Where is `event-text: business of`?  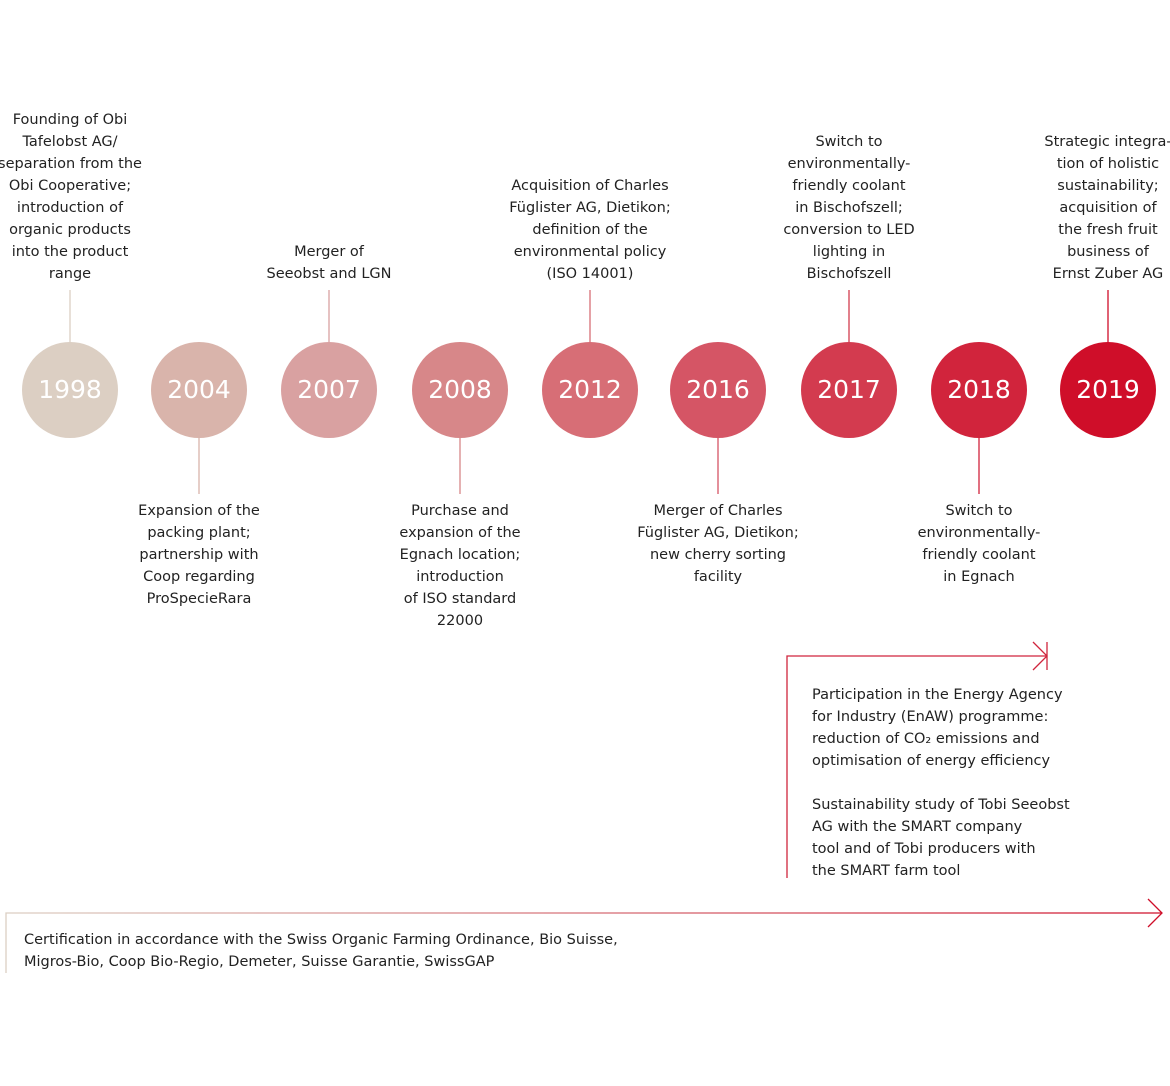
event-text: business of is located at coordinates (1108, 252).